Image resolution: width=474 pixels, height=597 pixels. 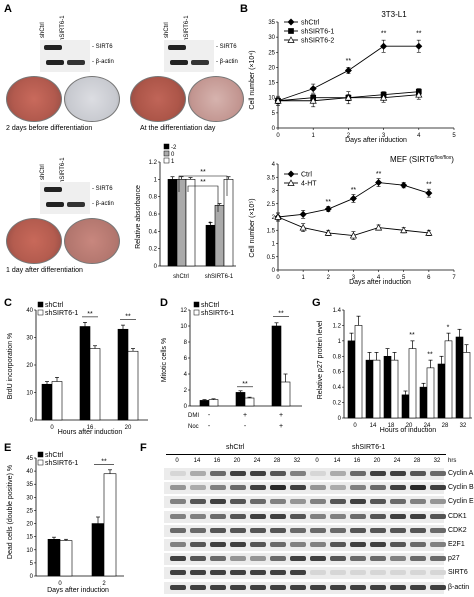 I want to click on y-tick-label: 3, so click(x=274, y=192).